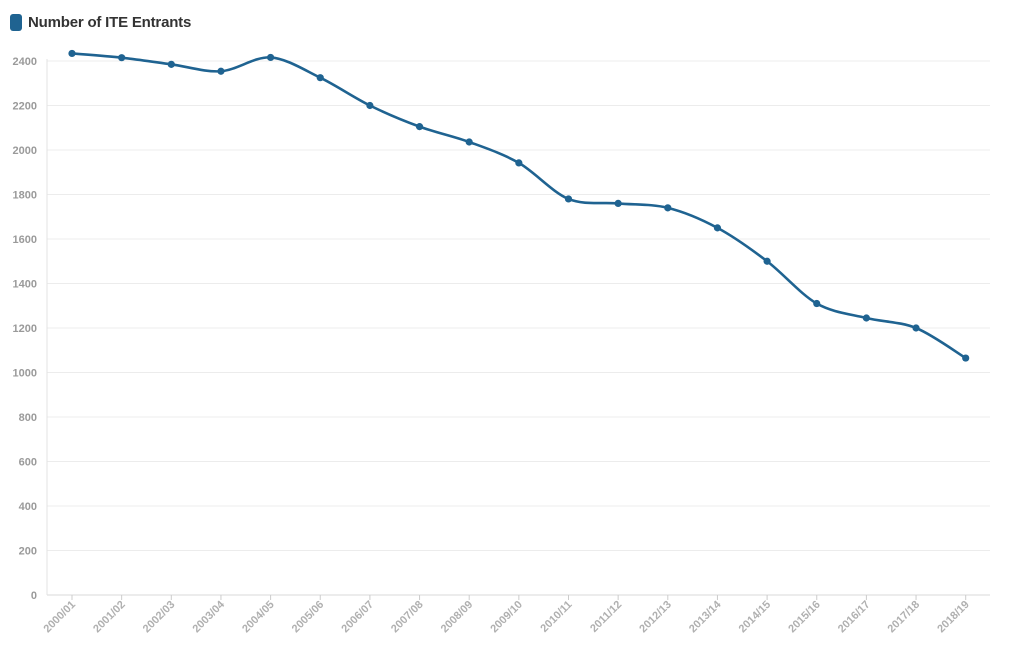 The width and height of the screenshot is (1009, 650). Describe the element at coordinates (866, 318) in the screenshot. I see `data-point-2016/17` at that location.